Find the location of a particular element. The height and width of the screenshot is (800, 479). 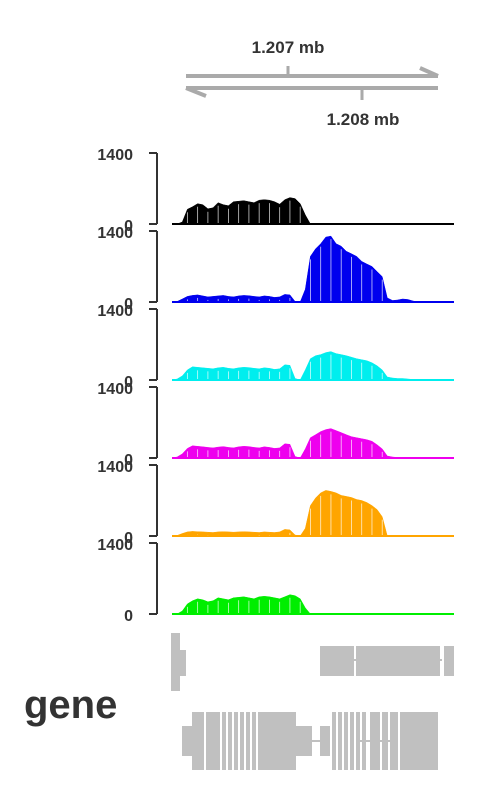

scale-label-right: 1.208 mb is located at coordinates (363, 119).